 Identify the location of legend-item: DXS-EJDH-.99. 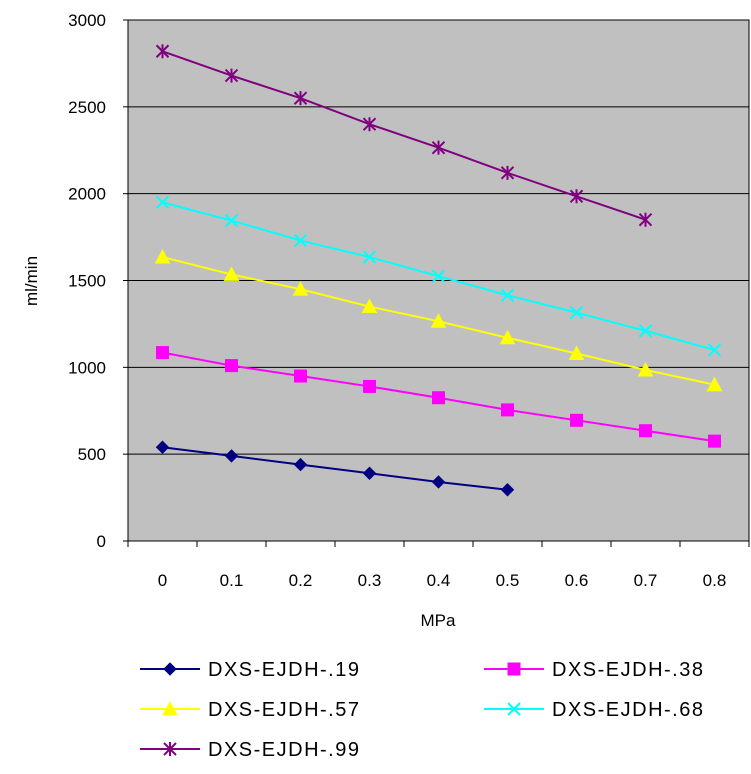
(250, 750).